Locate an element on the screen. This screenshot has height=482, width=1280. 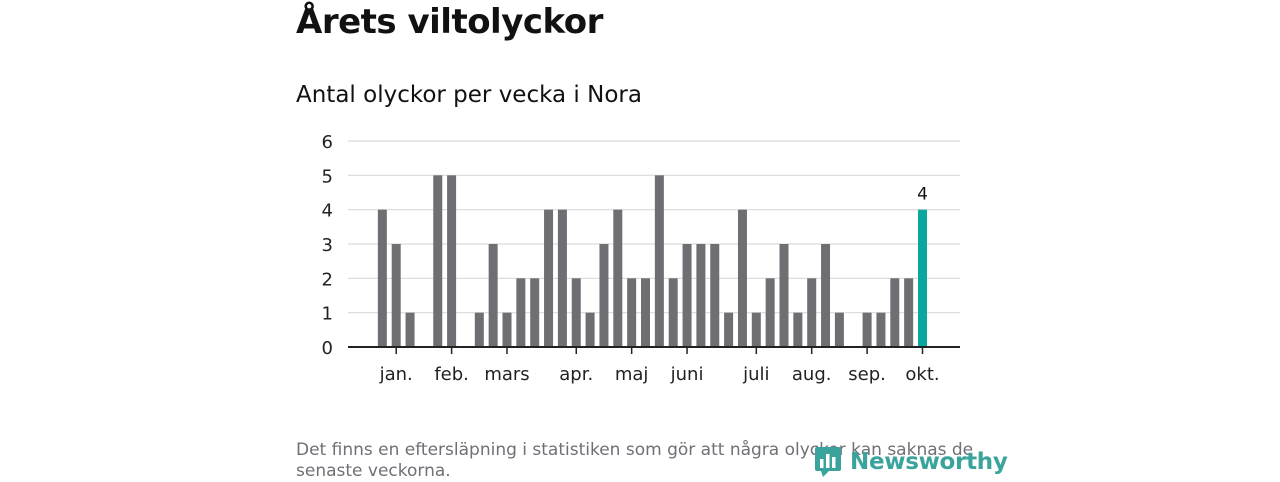
x-tick-label: feb. is located at coordinates (451, 374).